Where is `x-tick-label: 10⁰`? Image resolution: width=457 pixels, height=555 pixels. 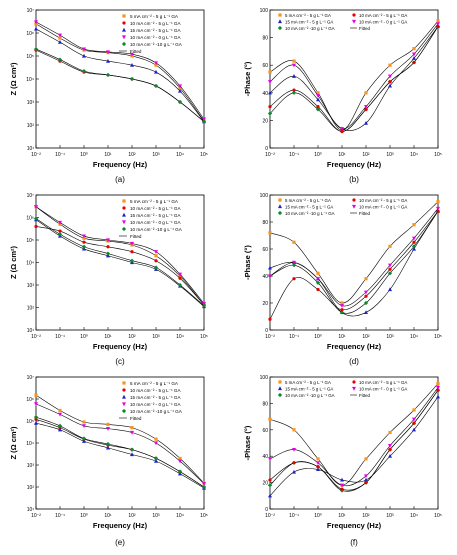
x-tick-label: 10⁰ is located at coordinates (318, 337).